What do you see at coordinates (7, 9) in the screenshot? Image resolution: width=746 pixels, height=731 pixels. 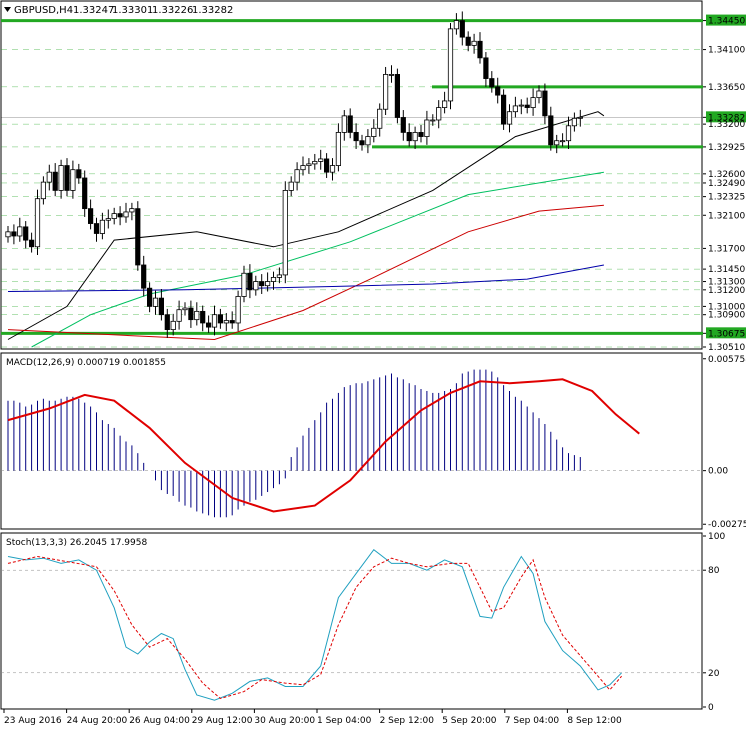 I see `collapse-triangle-icon` at bounding box center [7, 9].